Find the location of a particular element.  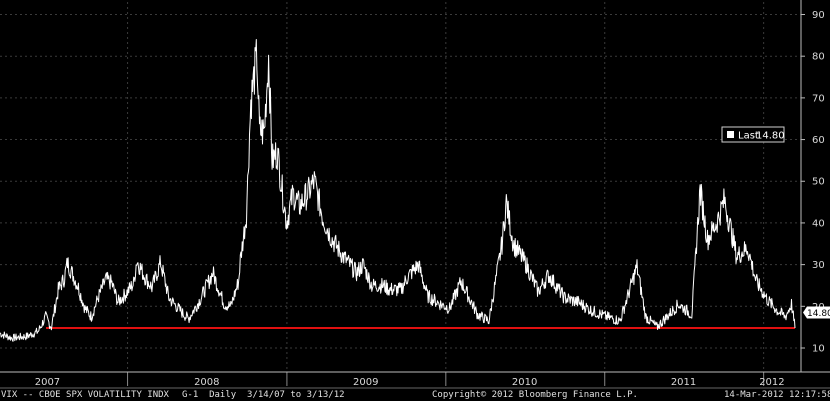

legend-swatch is located at coordinates (730, 134).